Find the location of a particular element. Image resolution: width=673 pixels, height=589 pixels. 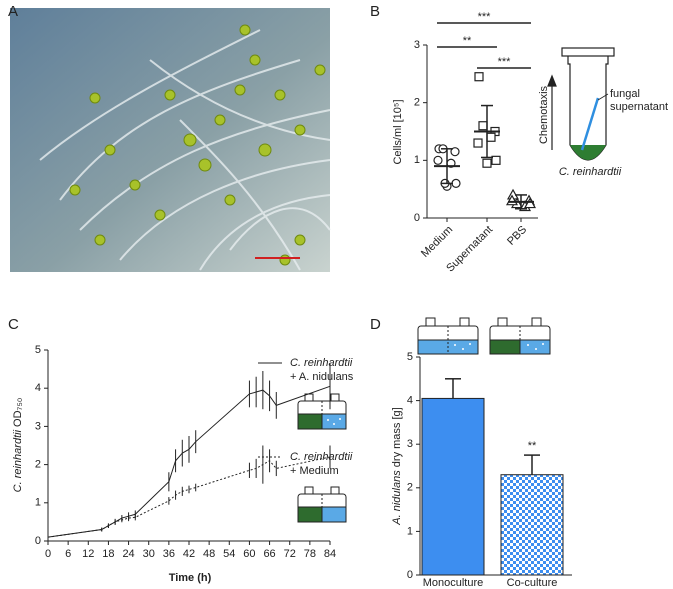

panel-label: A is located at coordinates (13, 11).